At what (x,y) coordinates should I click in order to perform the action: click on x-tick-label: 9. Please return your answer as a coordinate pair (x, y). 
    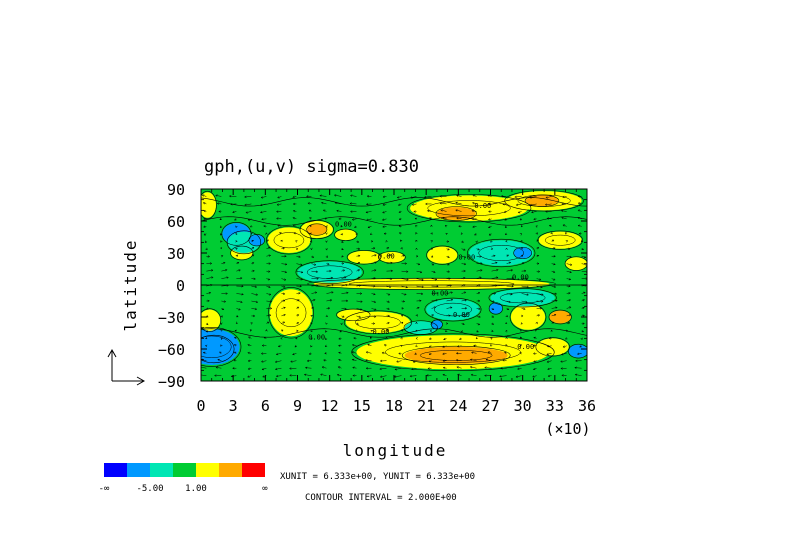
    Looking at the image, I should click on (297, 406).